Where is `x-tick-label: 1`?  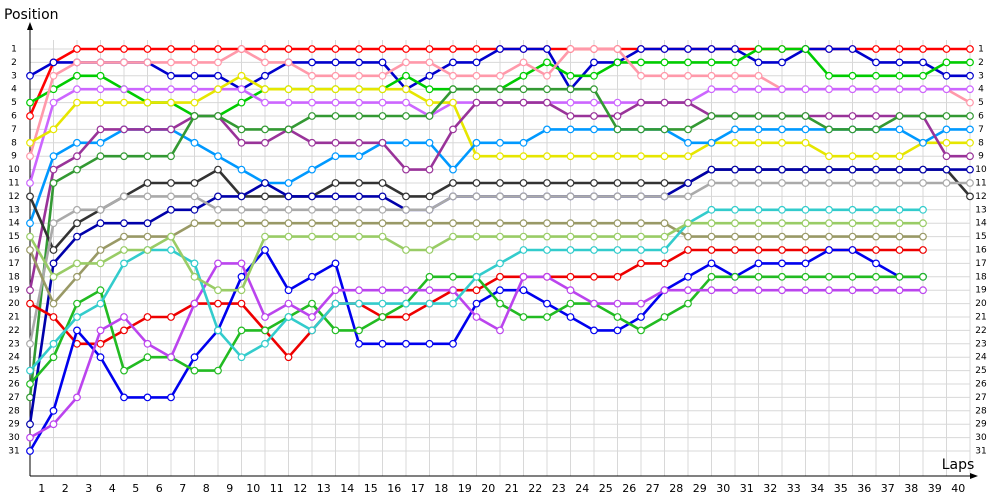
x-tick-label: 1 is located at coordinates (41, 488).